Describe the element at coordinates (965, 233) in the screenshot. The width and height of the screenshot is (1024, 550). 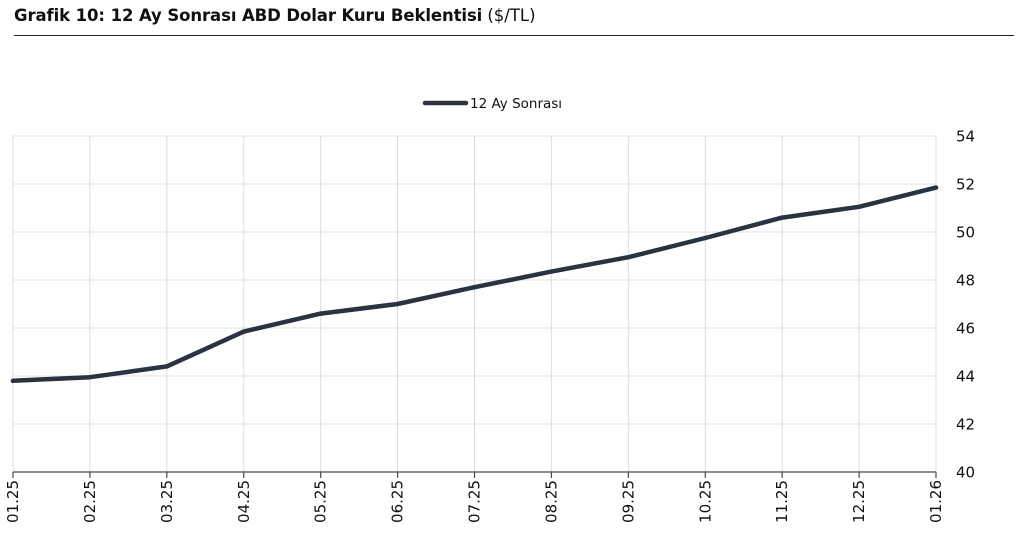
I see `y-tick-label: 50` at that location.